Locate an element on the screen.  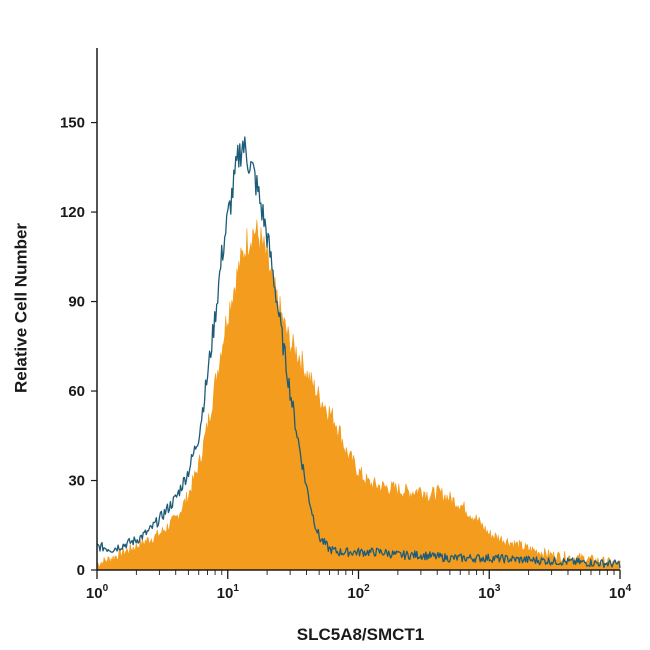
y-ticks: 0 30 60 90 120 150 is located at coordinates (78, 347).